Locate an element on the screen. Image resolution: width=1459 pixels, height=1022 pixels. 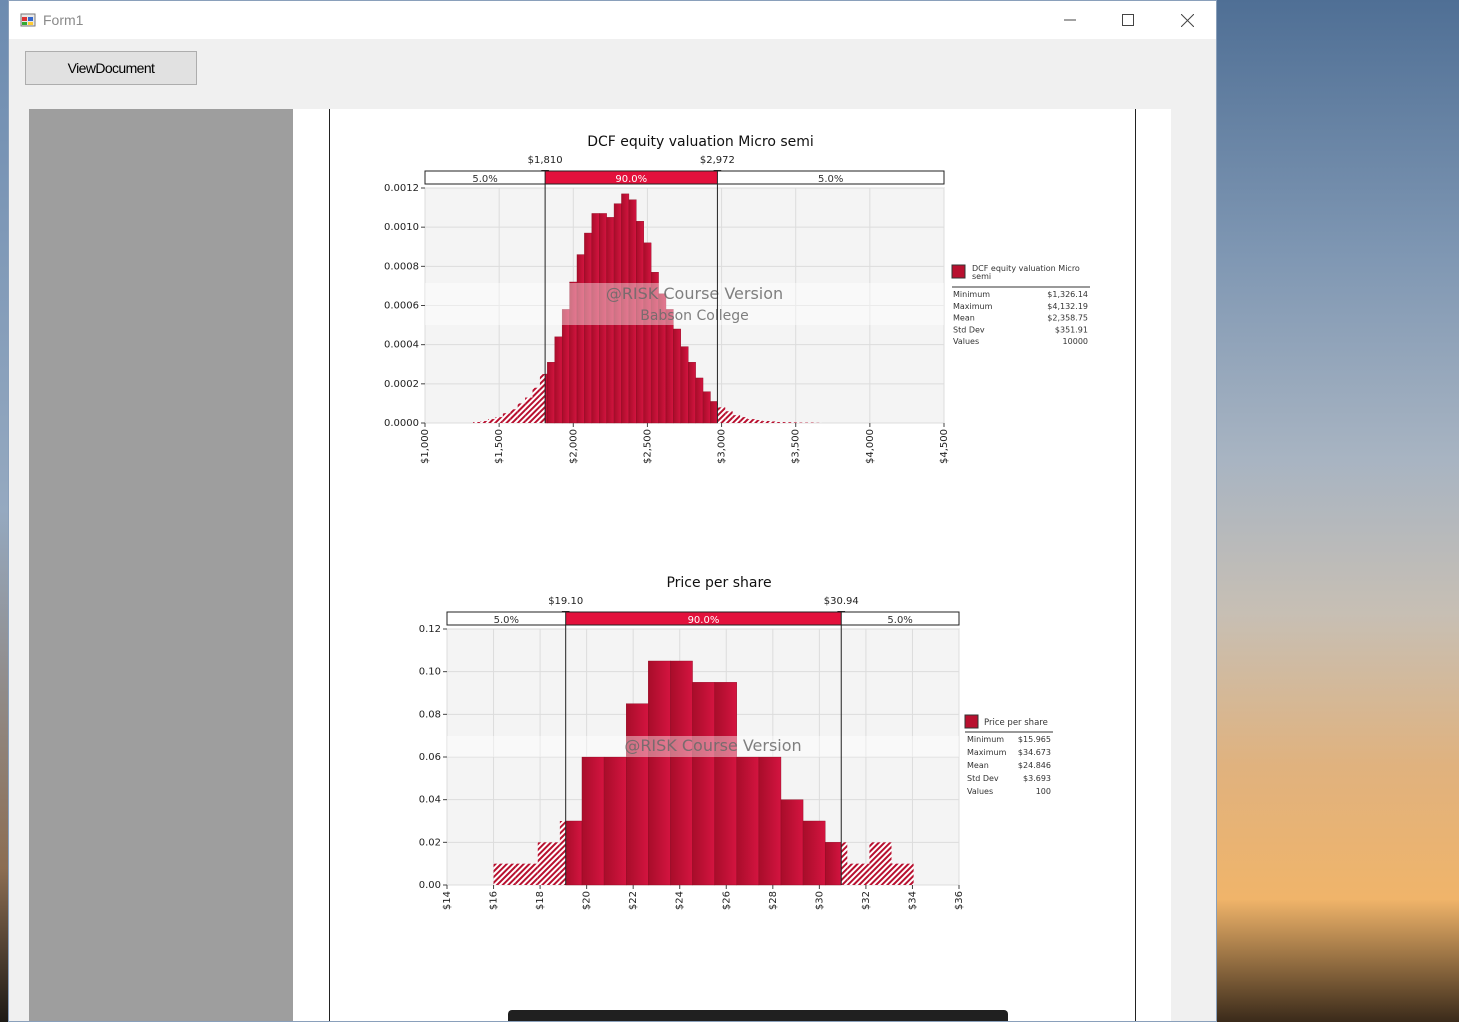
legend-stat-value: $34.673 is located at coordinates (1034, 752).